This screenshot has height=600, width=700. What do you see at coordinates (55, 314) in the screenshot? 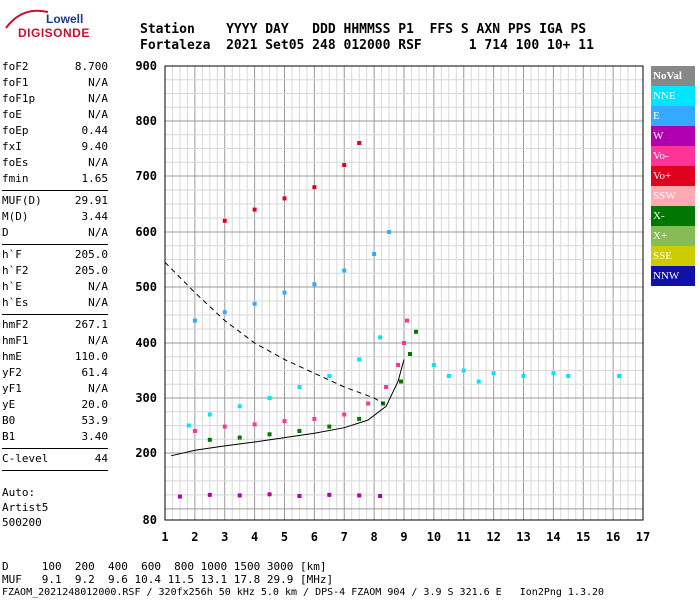
I see `param-separator` at bounding box center [55, 314].